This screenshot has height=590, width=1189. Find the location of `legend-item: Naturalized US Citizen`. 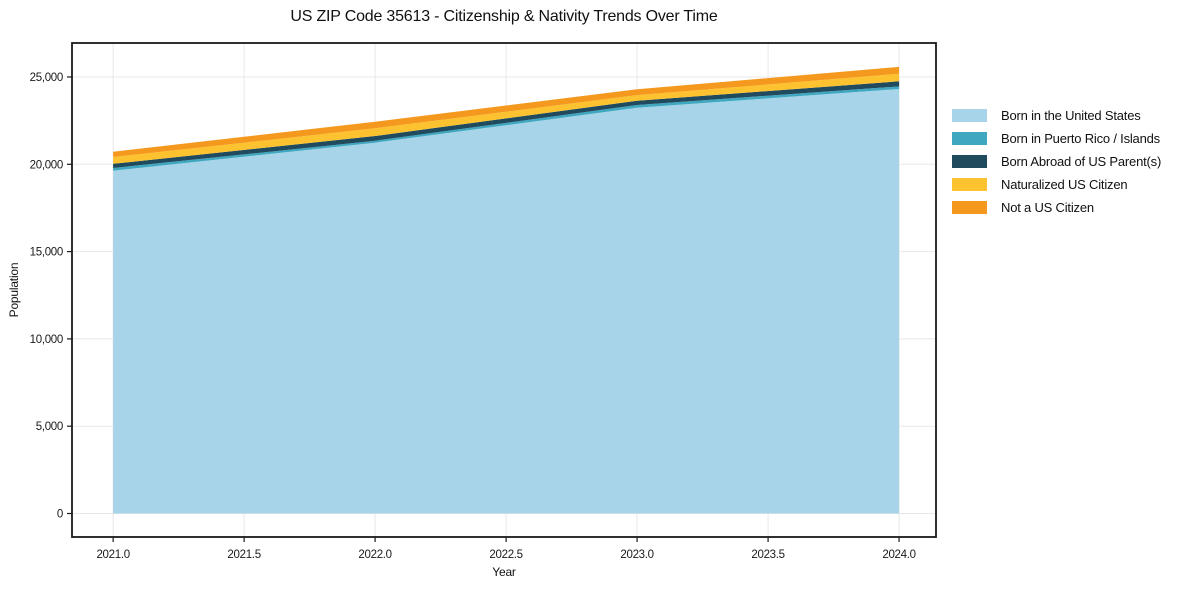

legend-item: Naturalized US Citizen is located at coordinates (1056, 184).